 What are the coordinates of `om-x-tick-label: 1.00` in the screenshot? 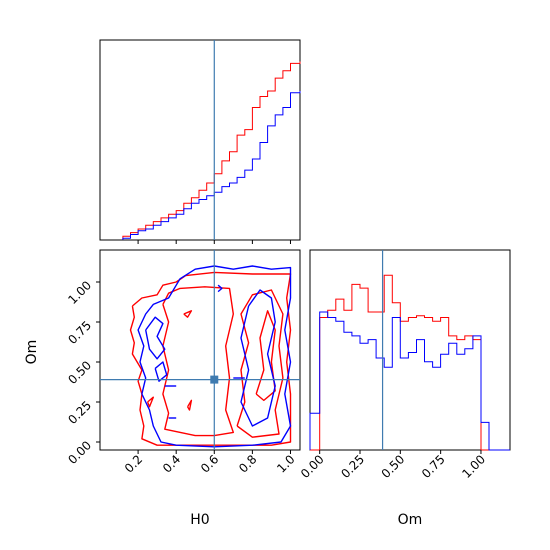 It's located at (473, 466).